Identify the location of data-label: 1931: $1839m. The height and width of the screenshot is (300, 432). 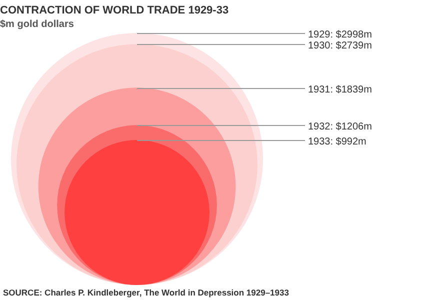
(340, 90).